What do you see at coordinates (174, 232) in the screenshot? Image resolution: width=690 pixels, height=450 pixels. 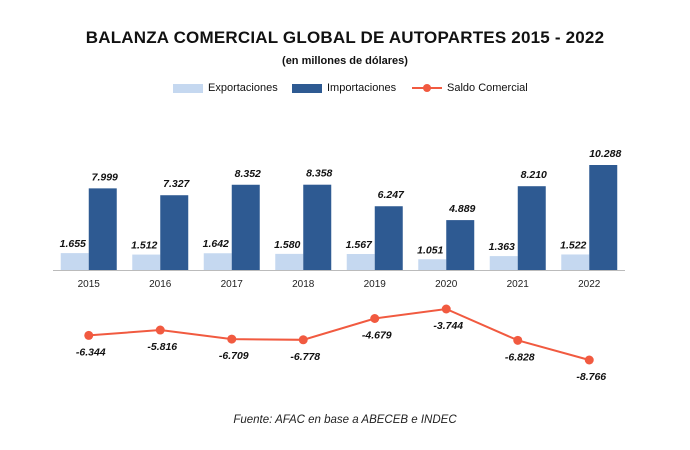 I see `bar-importaciones-2016` at bounding box center [174, 232].